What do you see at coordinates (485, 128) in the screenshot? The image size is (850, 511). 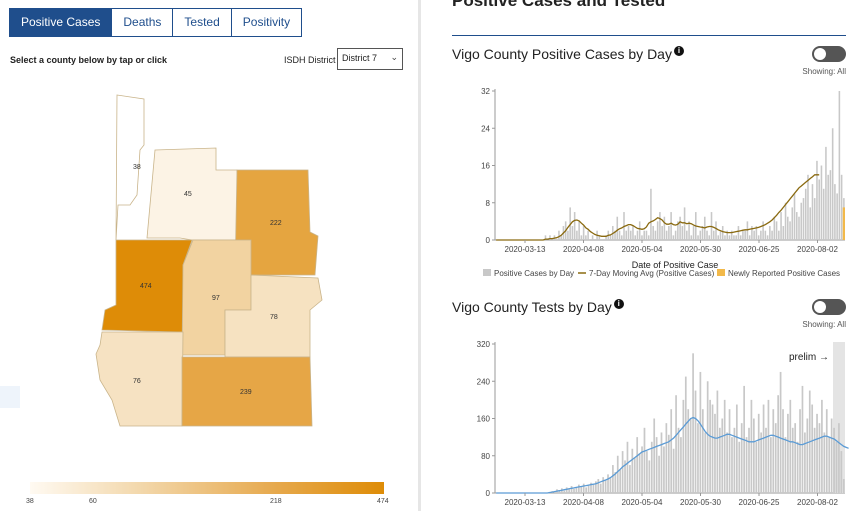 I see `y-tick-label: 24` at bounding box center [485, 128].